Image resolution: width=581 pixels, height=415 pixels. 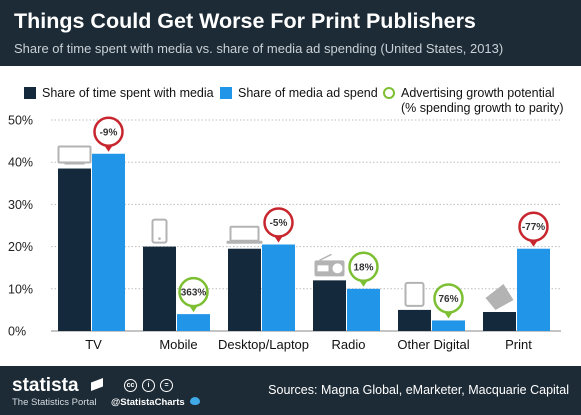 I want to click on tv-screen, so click(x=74, y=154).